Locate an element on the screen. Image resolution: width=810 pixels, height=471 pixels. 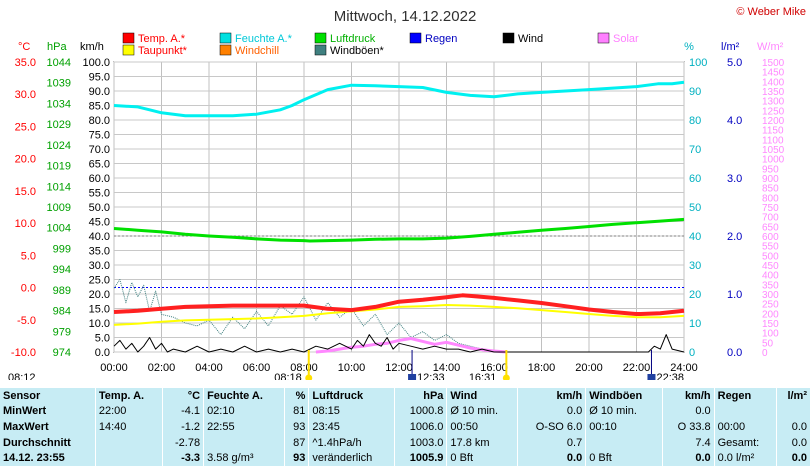
chart-title: Mittwoch, 14.12.2022 is located at coordinates (405, 16).